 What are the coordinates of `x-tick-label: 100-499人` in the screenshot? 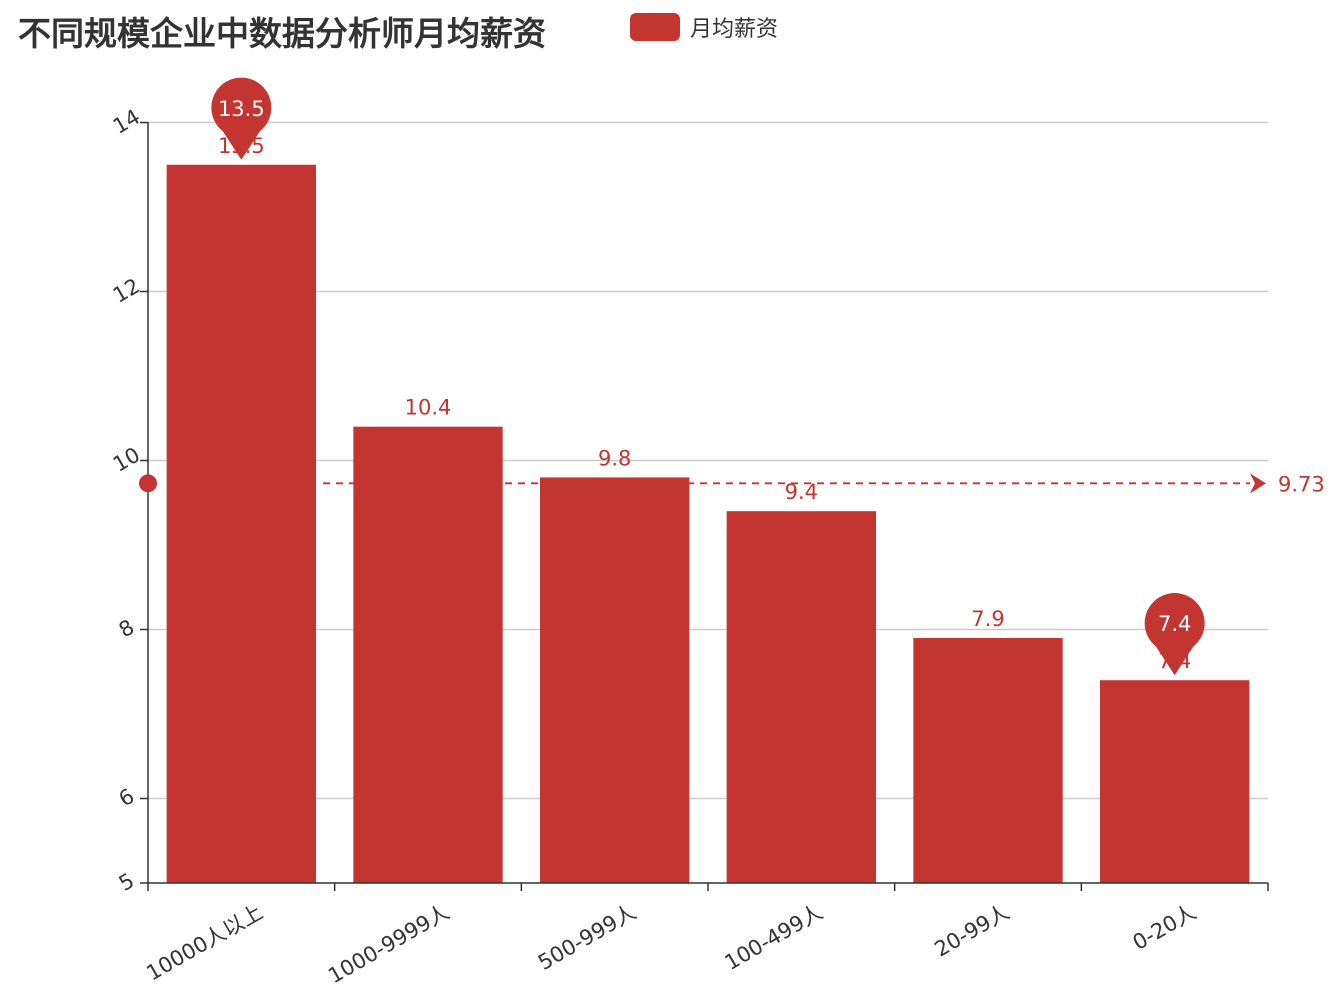 It's located at (774, 937).